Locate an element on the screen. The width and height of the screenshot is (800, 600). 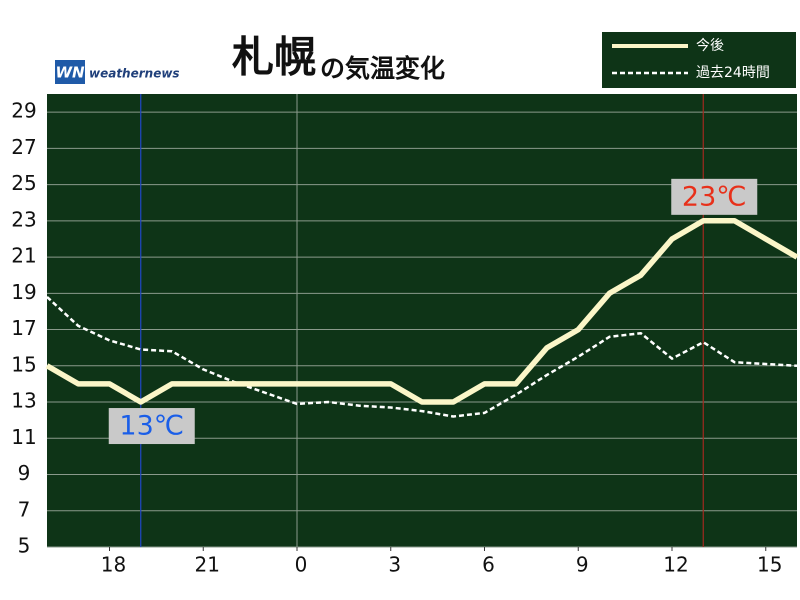
logo-mark: WN is located at coordinates (70, 73).